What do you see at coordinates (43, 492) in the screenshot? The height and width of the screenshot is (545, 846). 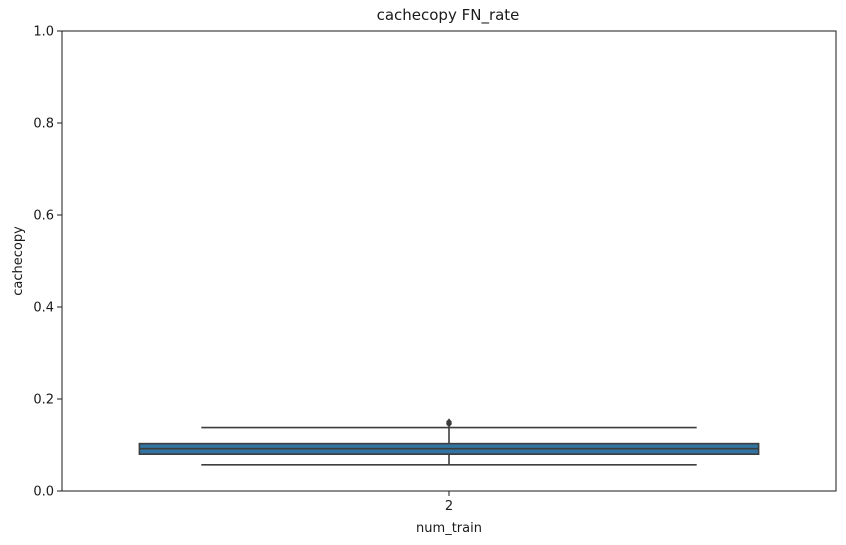 I see `y-tick-label: 0.0` at bounding box center [43, 492].